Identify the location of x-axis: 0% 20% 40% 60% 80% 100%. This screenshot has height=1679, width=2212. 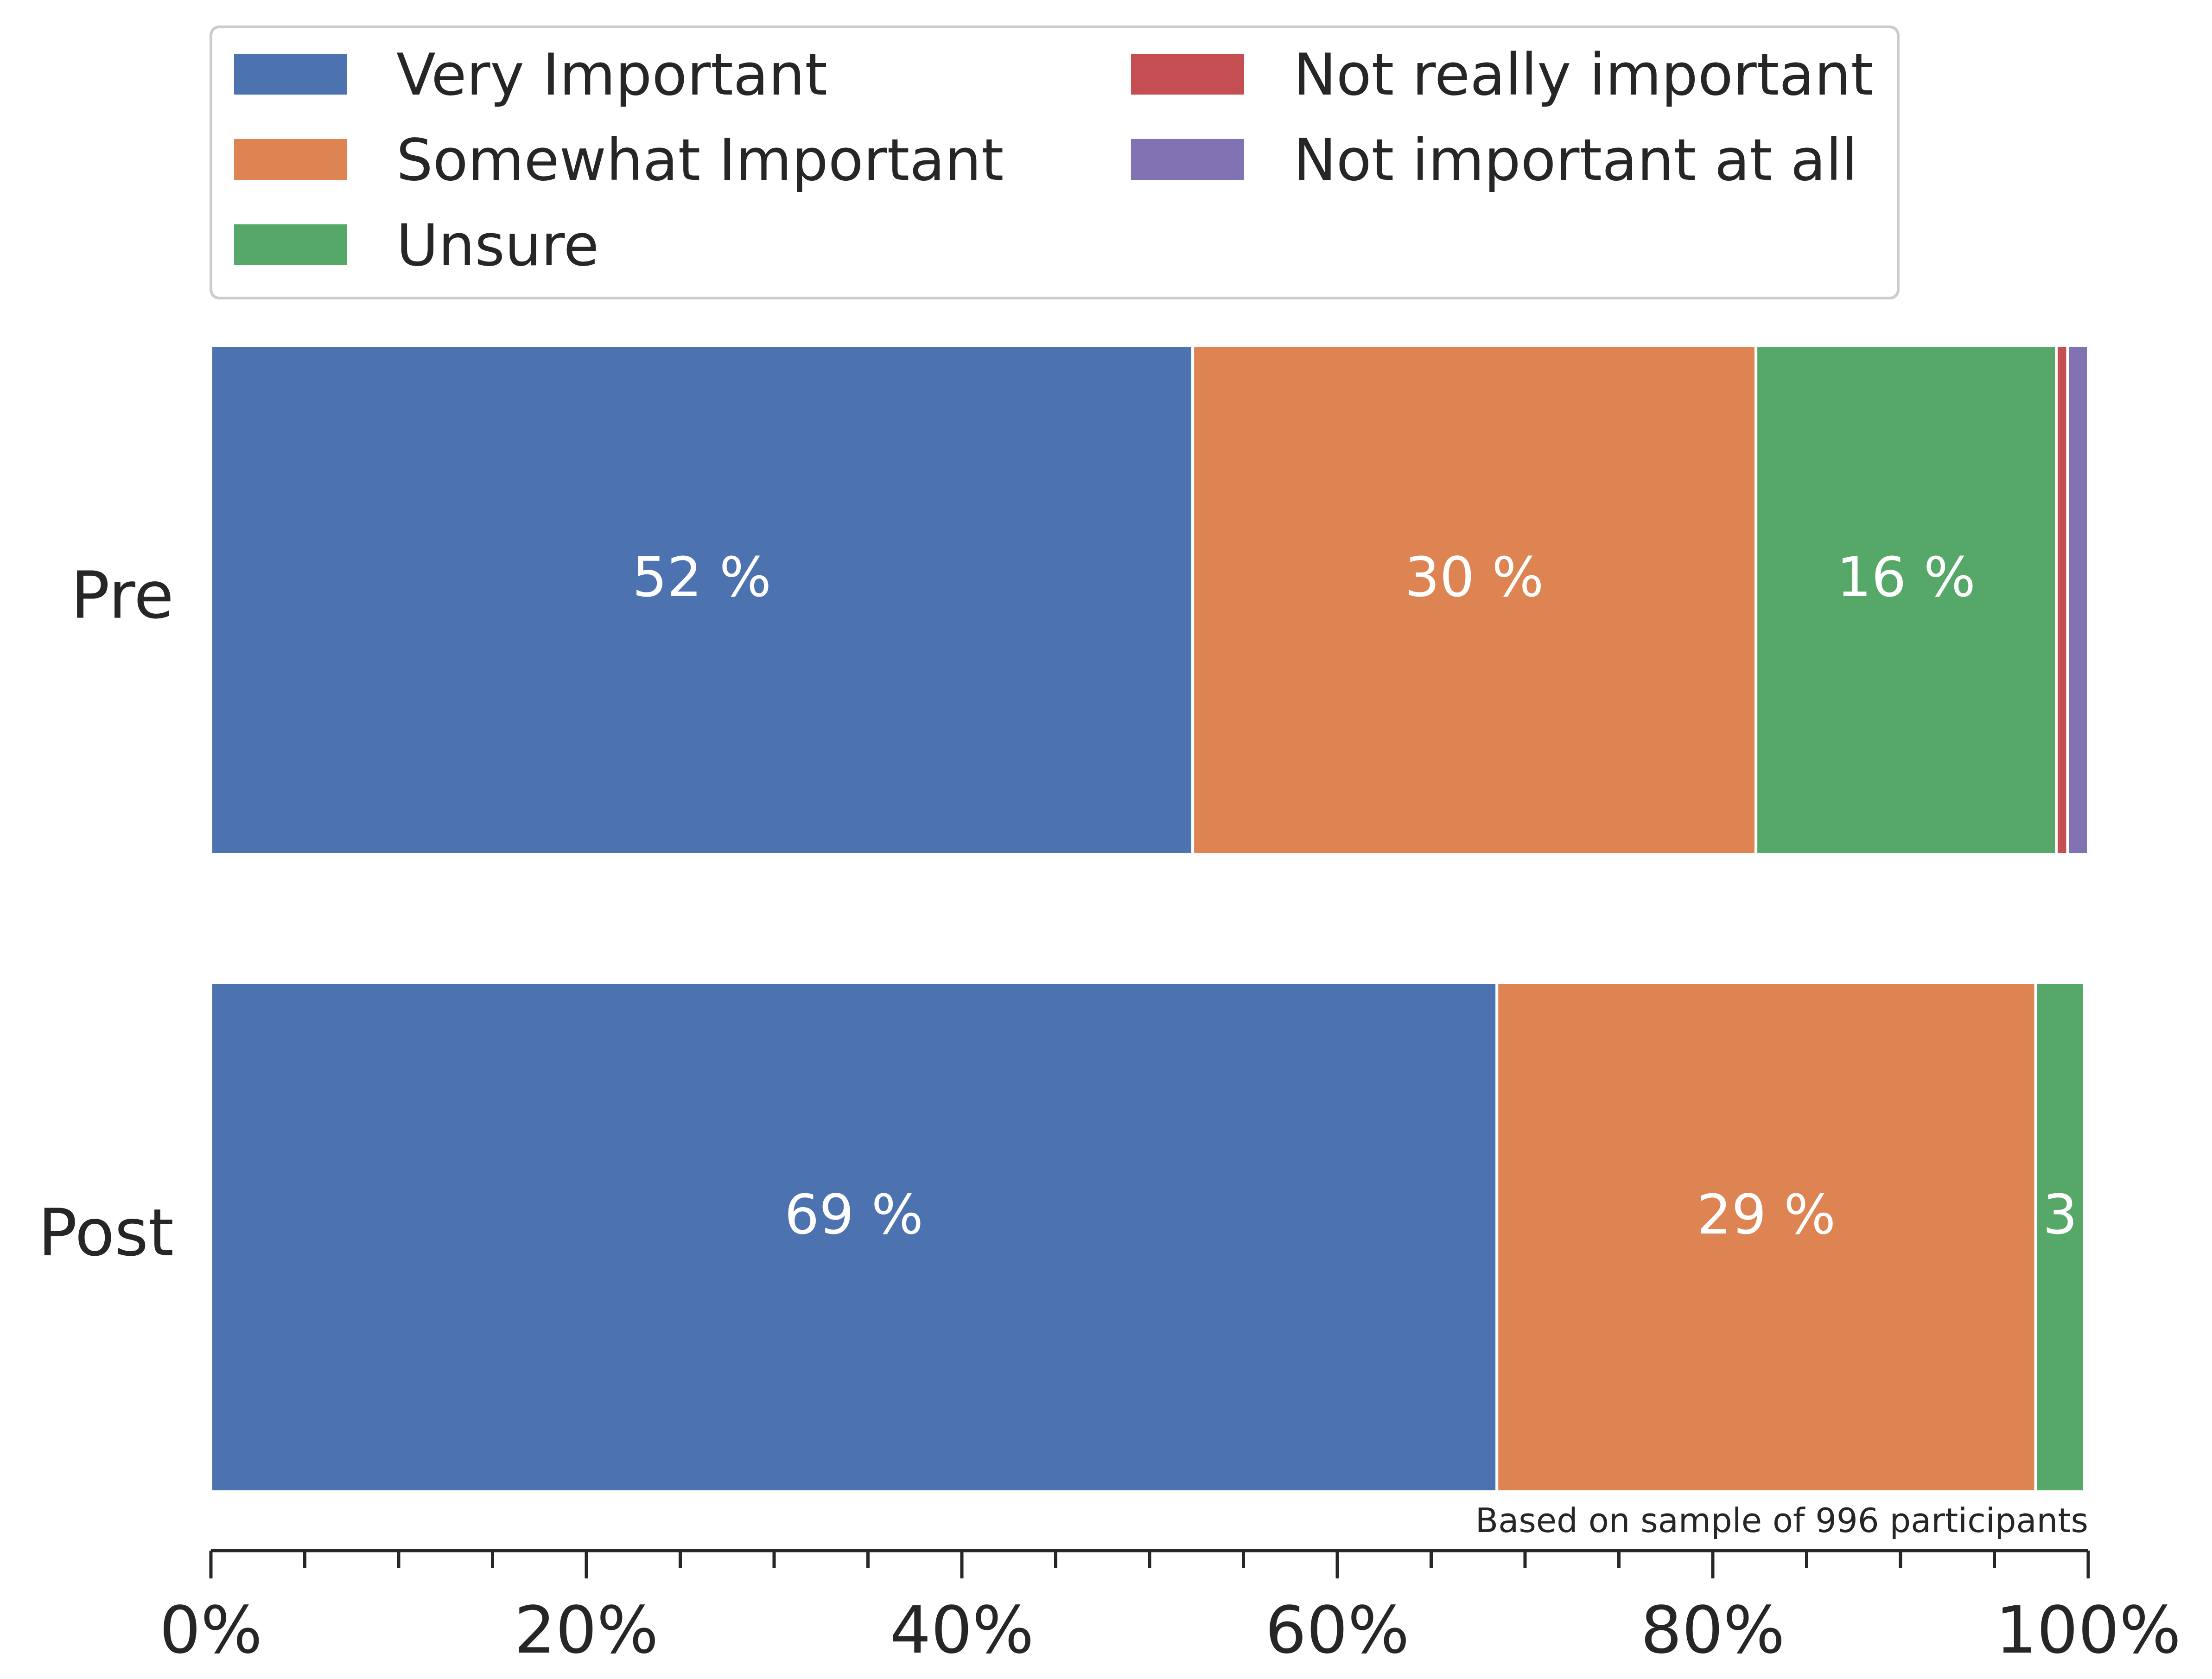
(1170, 1609).